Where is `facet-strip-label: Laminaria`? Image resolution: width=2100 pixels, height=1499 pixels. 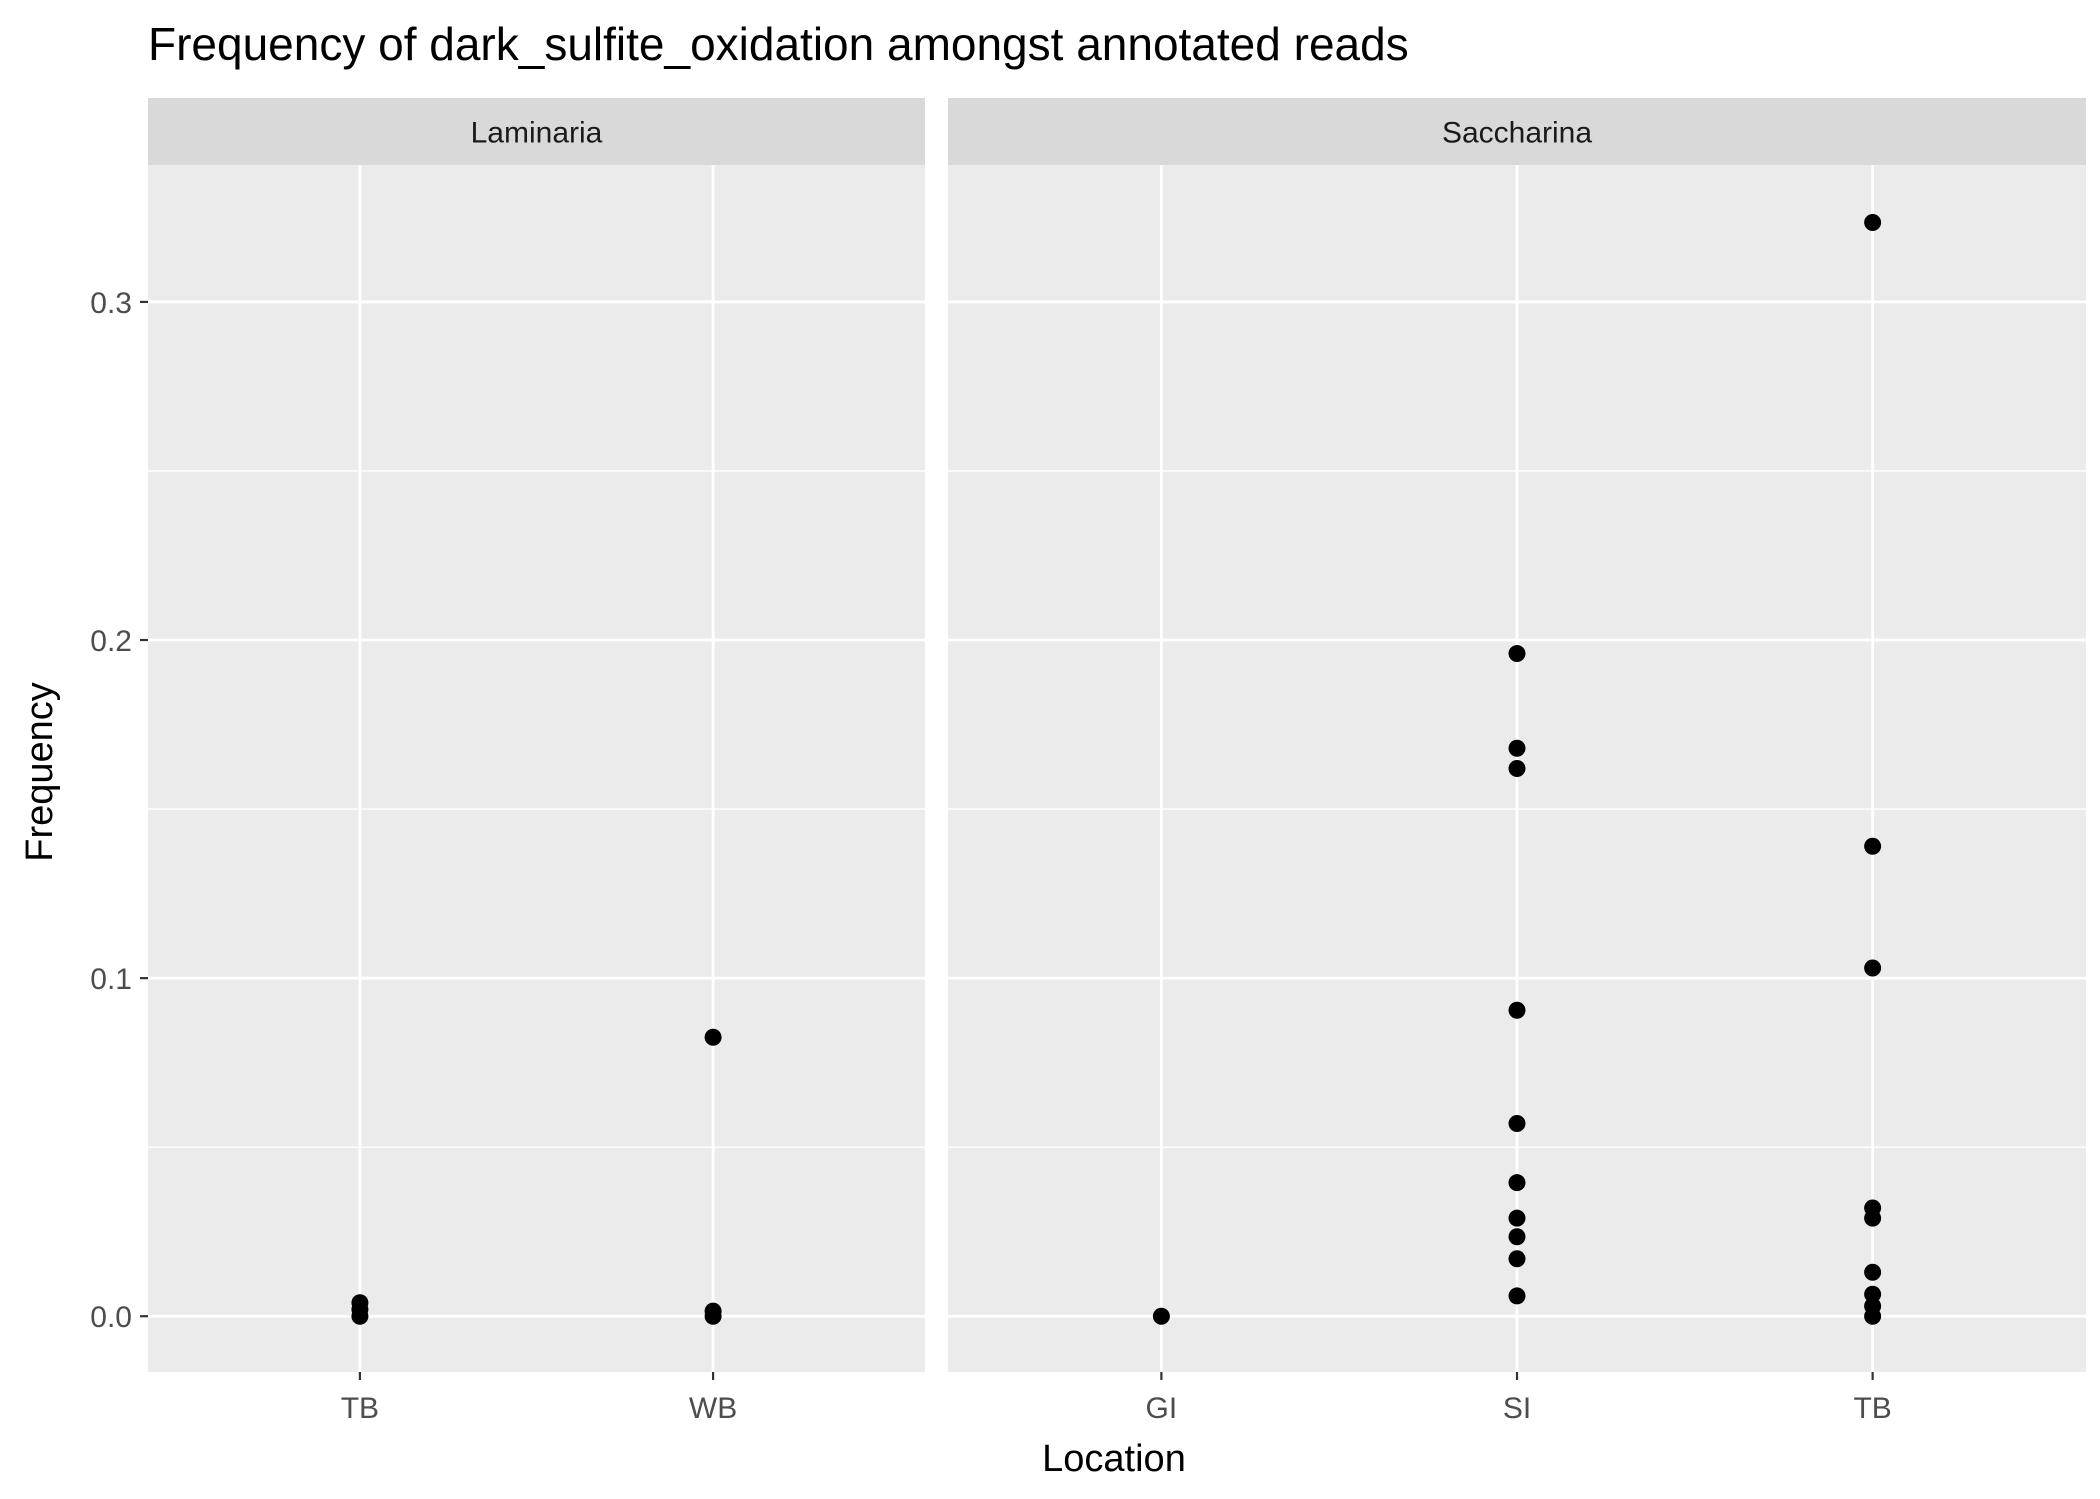
facet-strip-label: Laminaria is located at coordinates (537, 133).